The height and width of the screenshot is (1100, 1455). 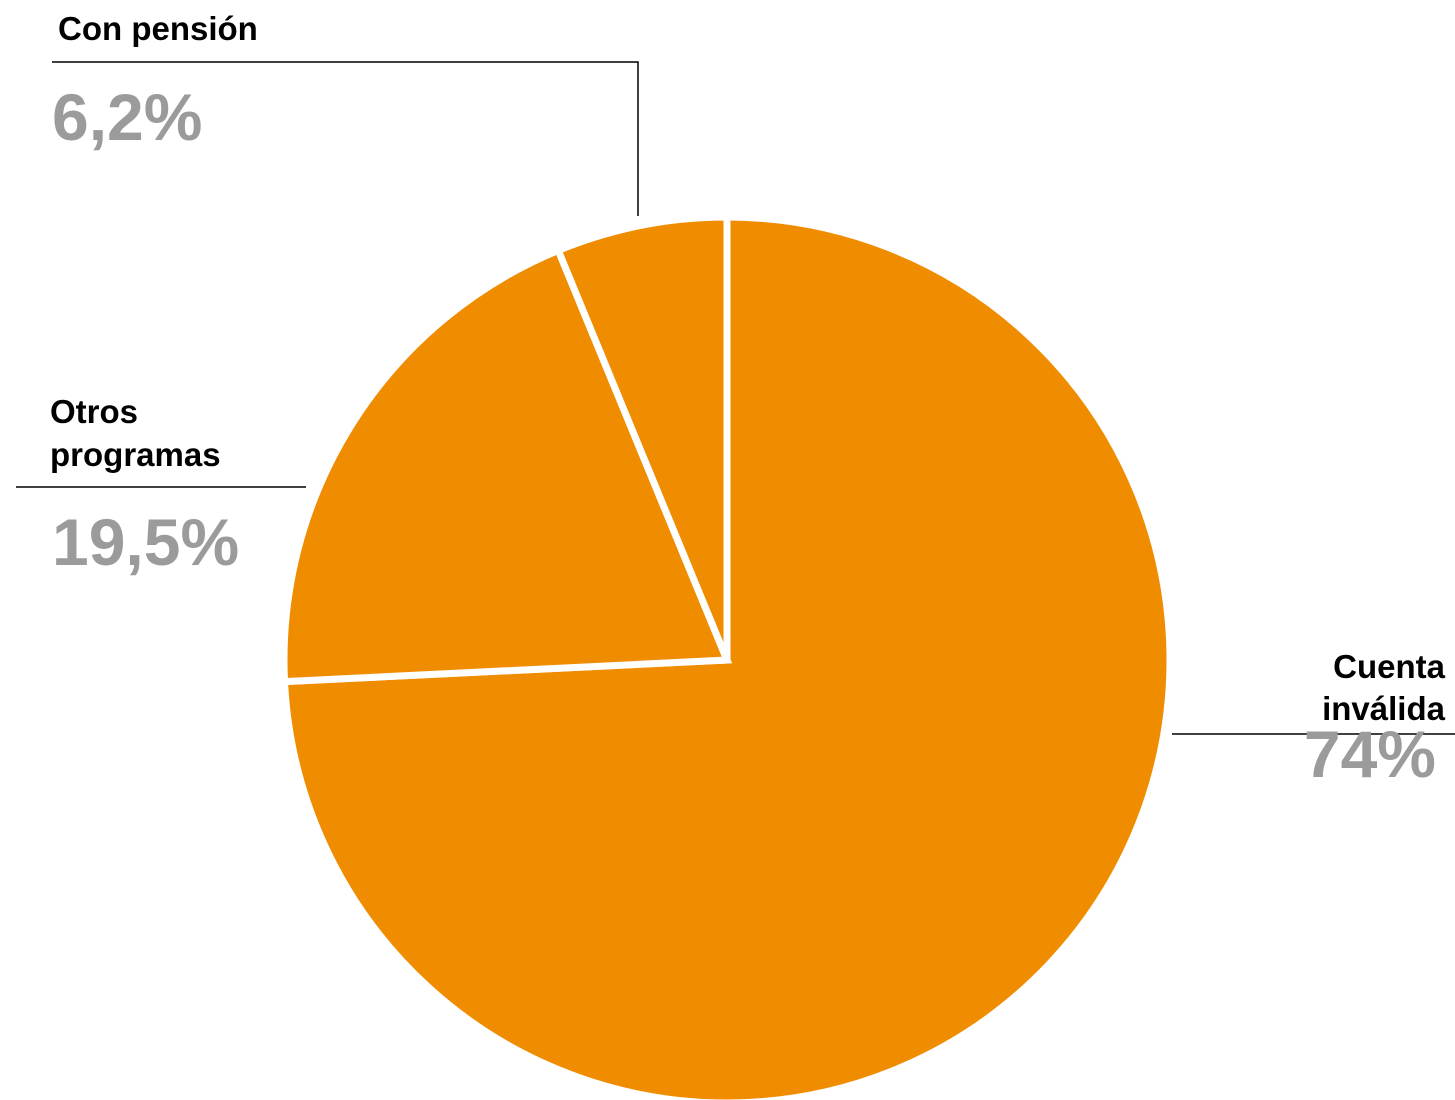 I want to click on slice-value-con-pension: 6,2%, so click(x=127, y=117).